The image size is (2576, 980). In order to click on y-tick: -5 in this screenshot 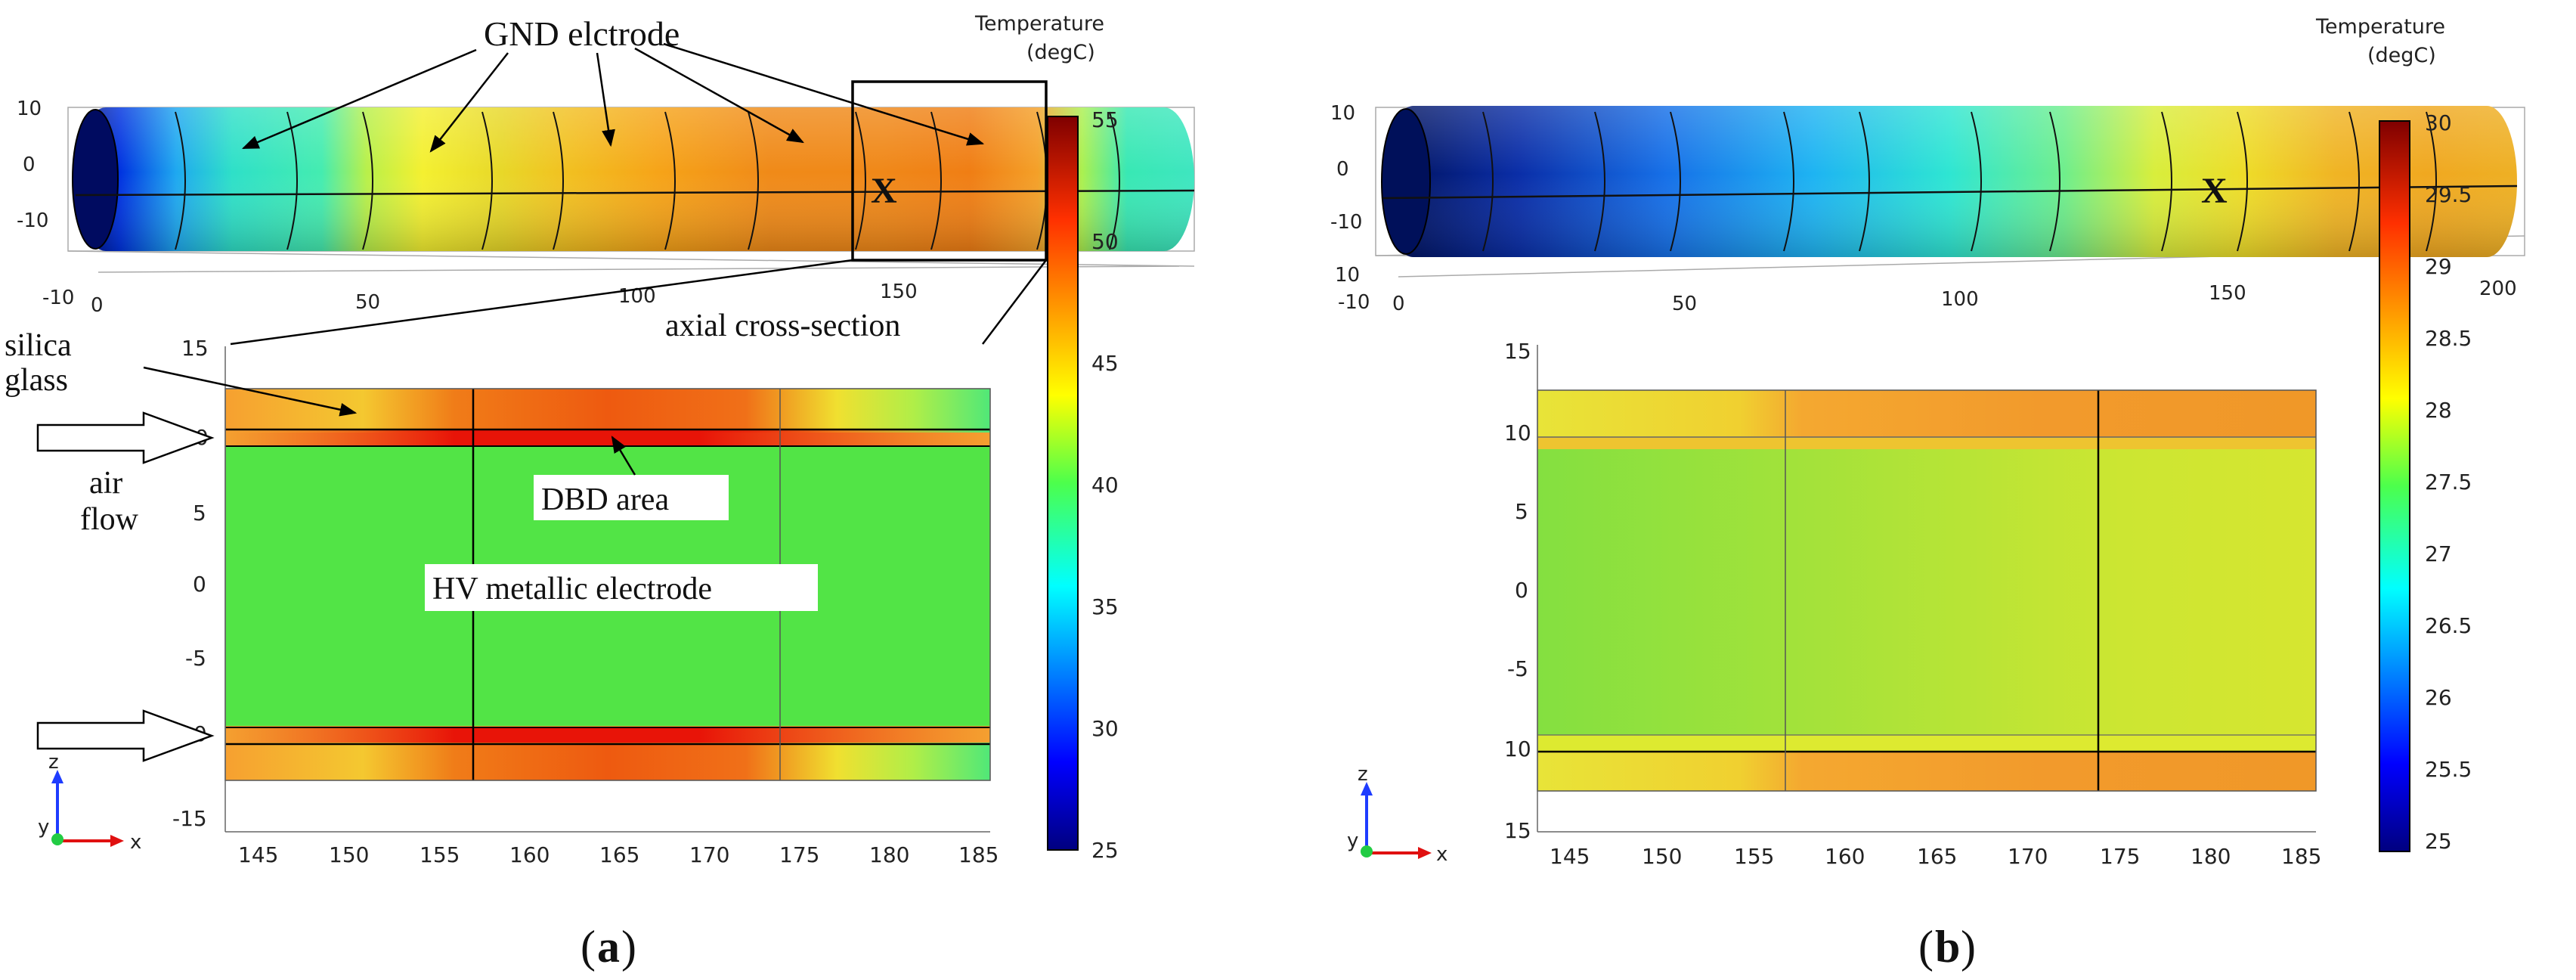, I will do `click(195, 658)`.